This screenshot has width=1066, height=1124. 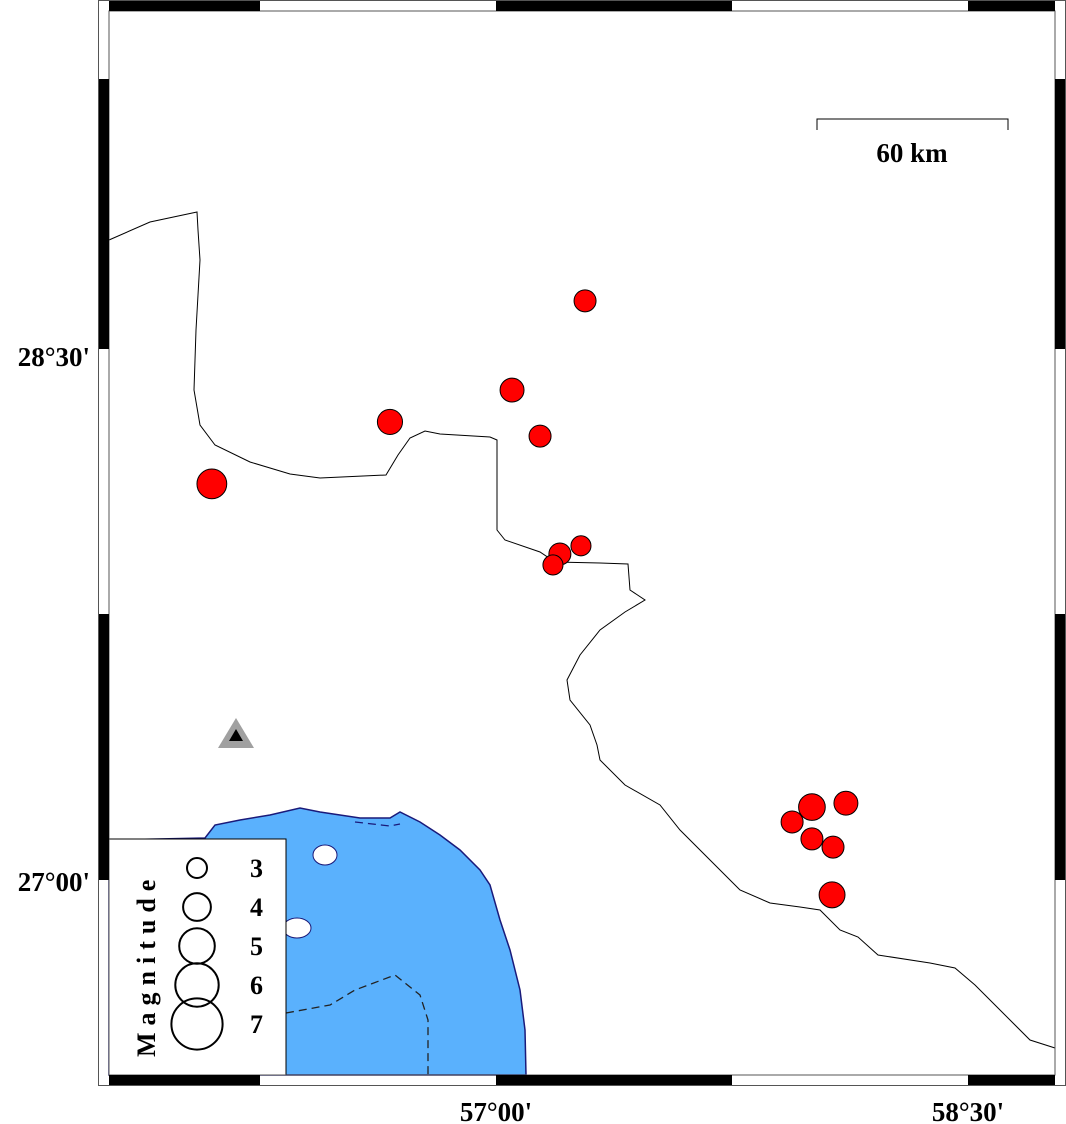 What do you see at coordinates (256, 1024) in the screenshot?
I see `legend-label: 7` at bounding box center [256, 1024].